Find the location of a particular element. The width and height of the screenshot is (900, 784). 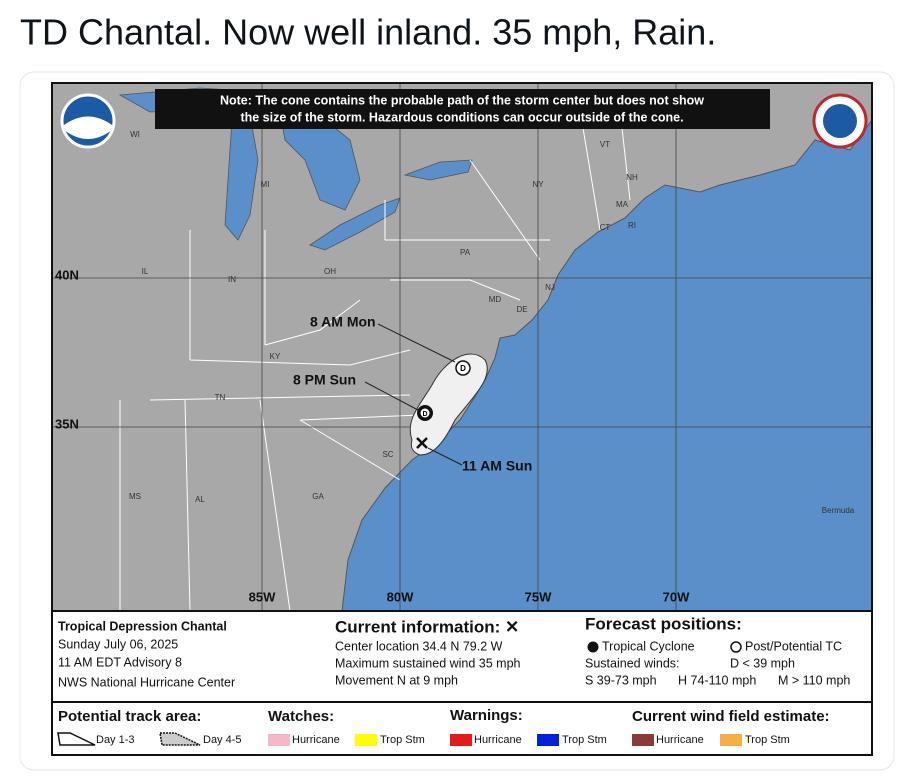

grid-label: 35N is located at coordinates (67, 423).